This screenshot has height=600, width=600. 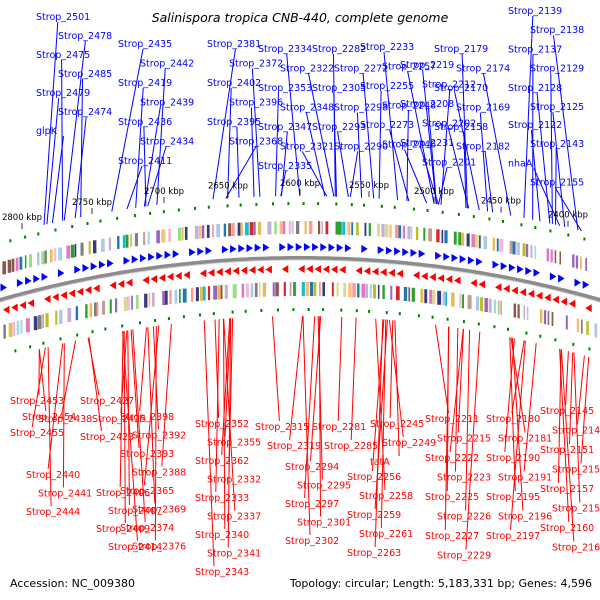 I want to click on reverse-gene-label: Strop_2409, so click(x=123, y=529).